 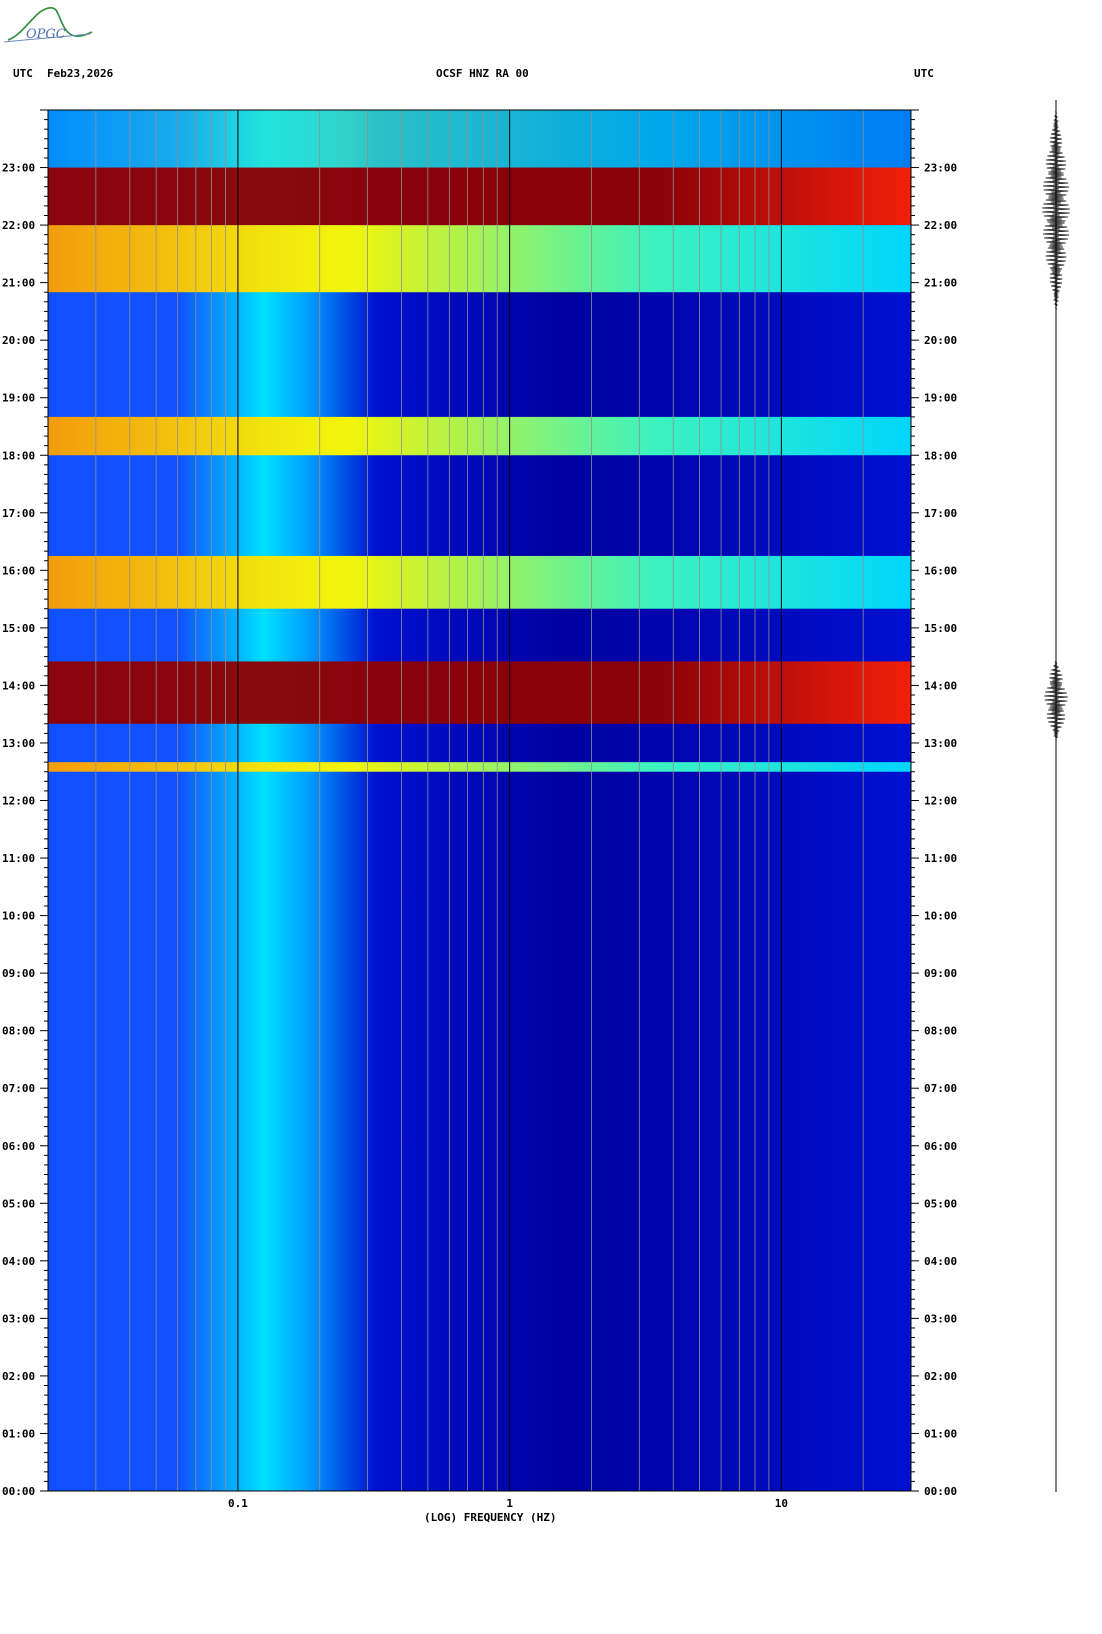 I want to click on y-tick-label-left: 04:00, so click(x=18, y=1261).